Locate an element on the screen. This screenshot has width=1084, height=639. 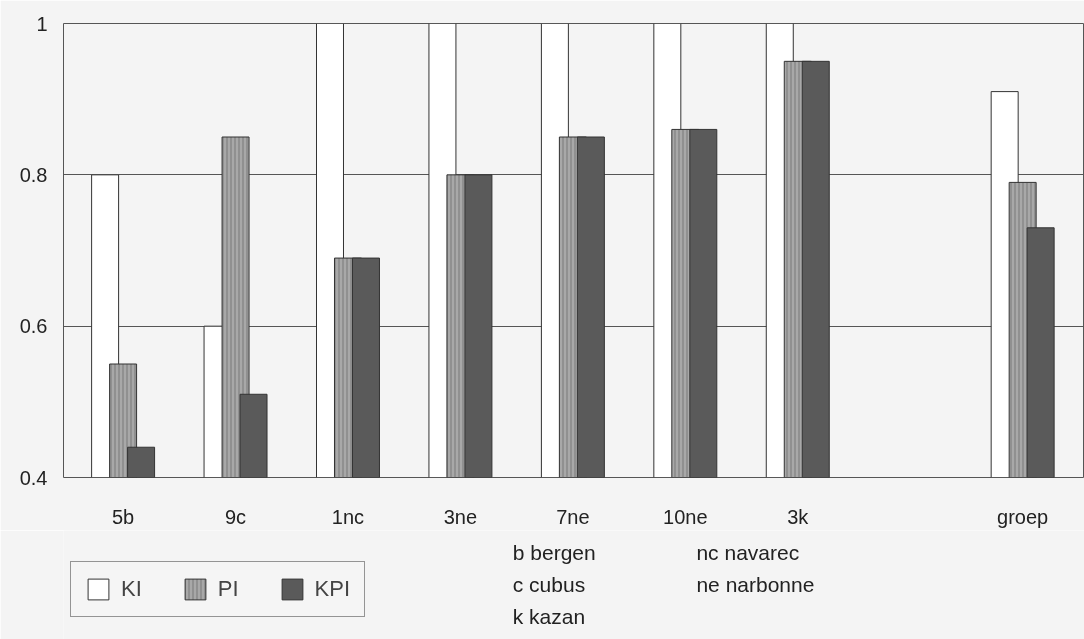
text: c cubus is located at coordinates (549, 584).